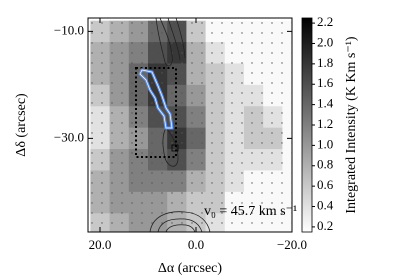  I want to click on contours, so click(180, 125).